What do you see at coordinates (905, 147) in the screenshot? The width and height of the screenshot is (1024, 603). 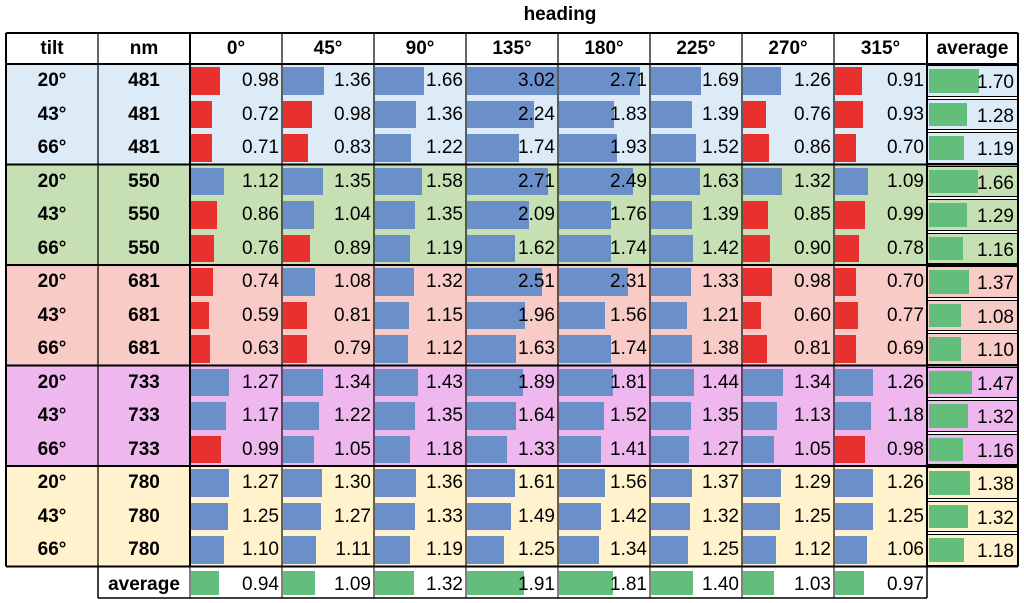 I see `cell-value: 0.70` at bounding box center [905, 147].